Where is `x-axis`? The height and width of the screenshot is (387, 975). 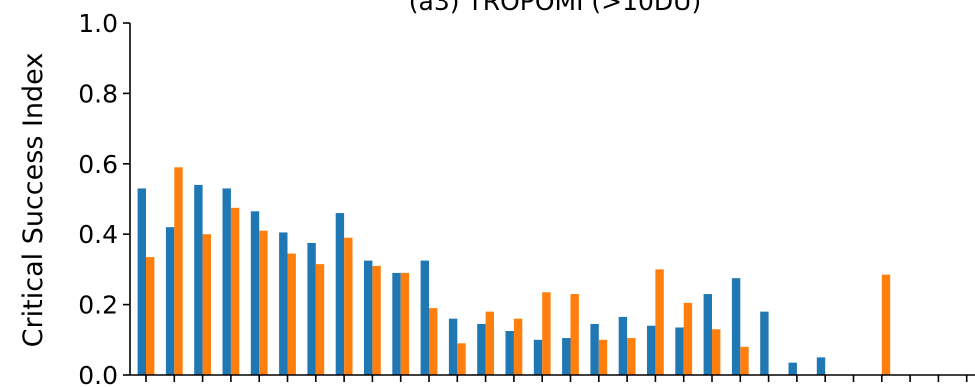 x-axis is located at coordinates (552, 378).